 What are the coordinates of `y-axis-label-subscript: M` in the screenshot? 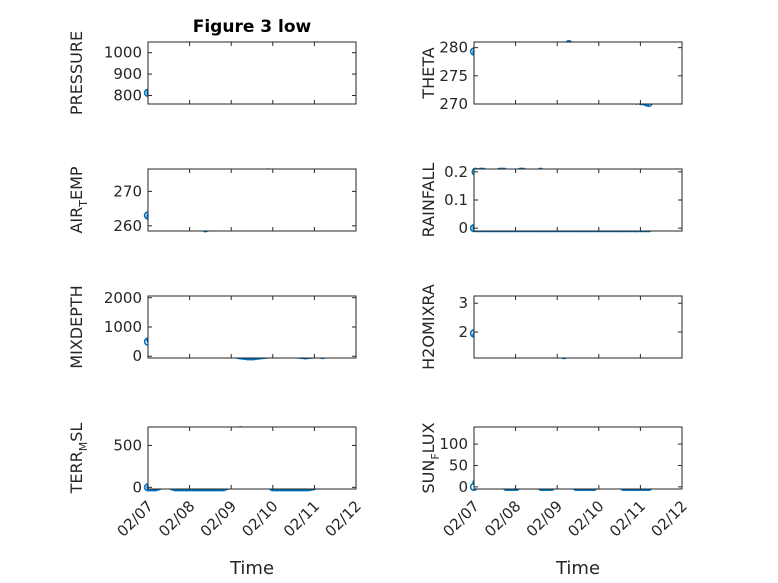 It's located at (83, 447).